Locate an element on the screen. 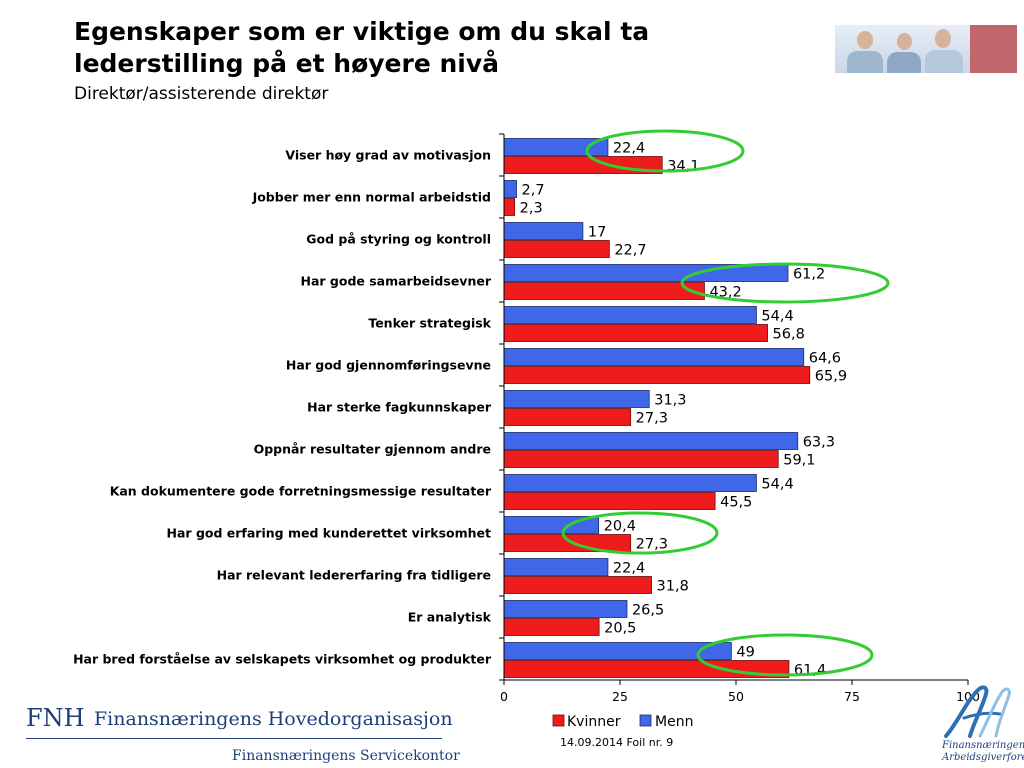 The width and height of the screenshot is (1024, 768). fnh-logo-abbr: FNH is located at coordinates (55, 718).